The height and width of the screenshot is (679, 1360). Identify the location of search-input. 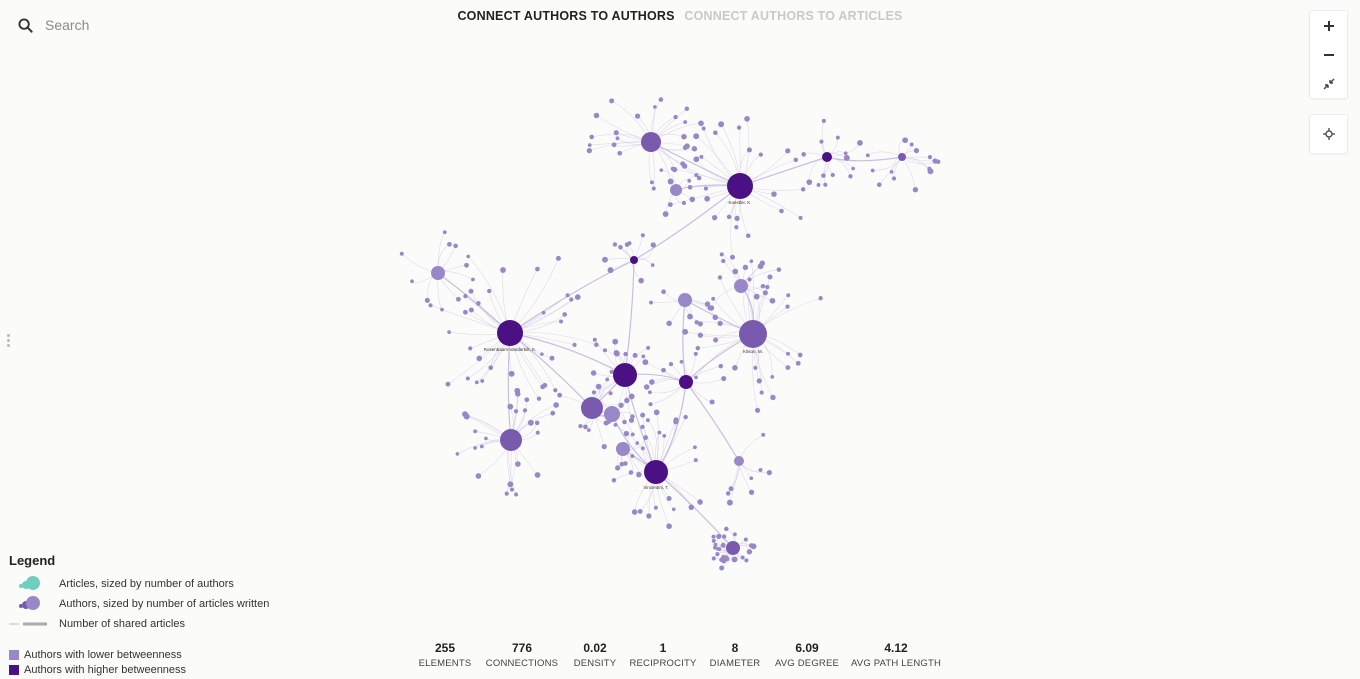
(155, 25).